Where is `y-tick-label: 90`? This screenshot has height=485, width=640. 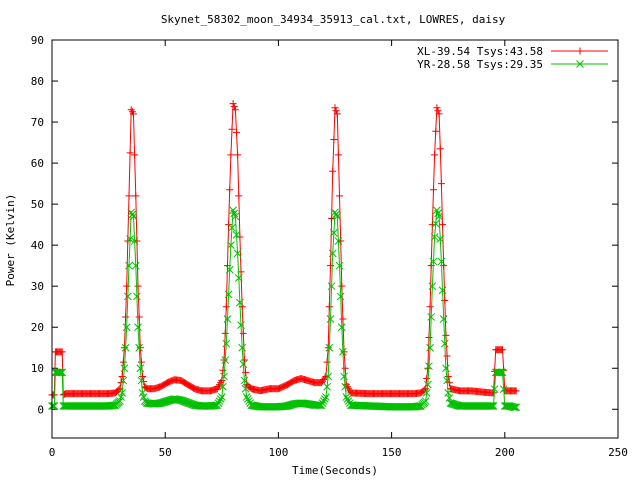 y-tick-label: 90 is located at coordinates (37, 40).